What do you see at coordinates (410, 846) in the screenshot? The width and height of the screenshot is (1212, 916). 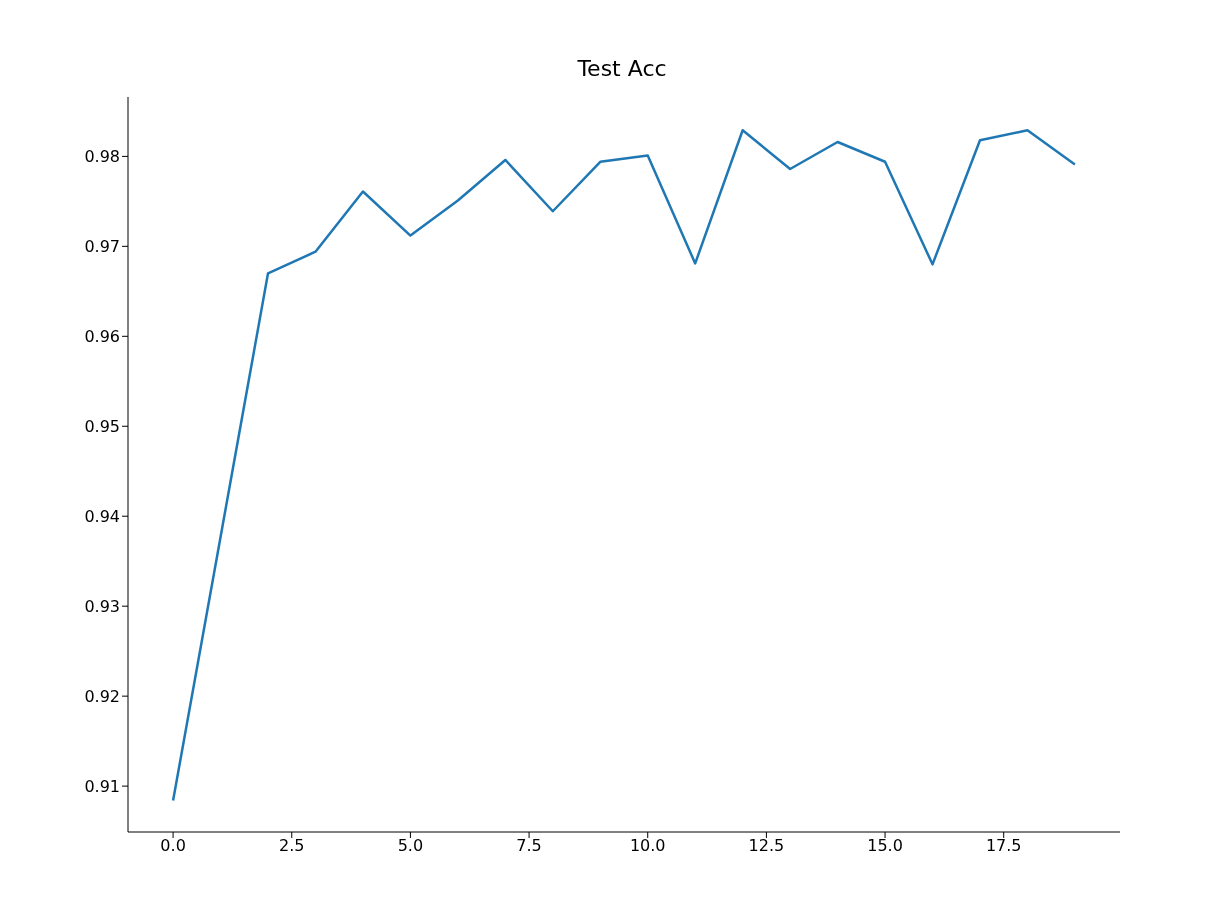 I see `x-tick-label: 5.0` at bounding box center [410, 846].